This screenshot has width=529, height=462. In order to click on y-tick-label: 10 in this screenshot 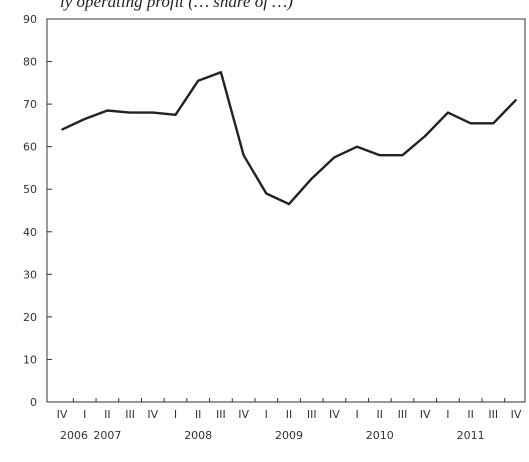, I will do `click(30, 359)`.